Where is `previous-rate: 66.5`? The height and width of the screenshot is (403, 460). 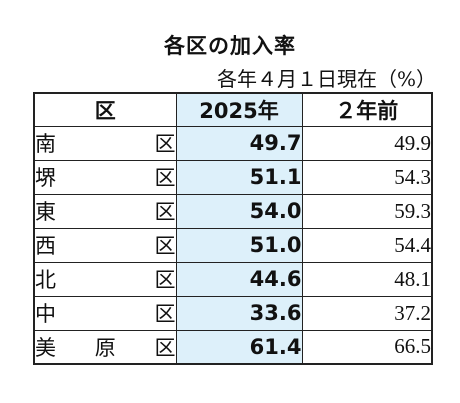 previous-rate: 66.5 is located at coordinates (367, 347).